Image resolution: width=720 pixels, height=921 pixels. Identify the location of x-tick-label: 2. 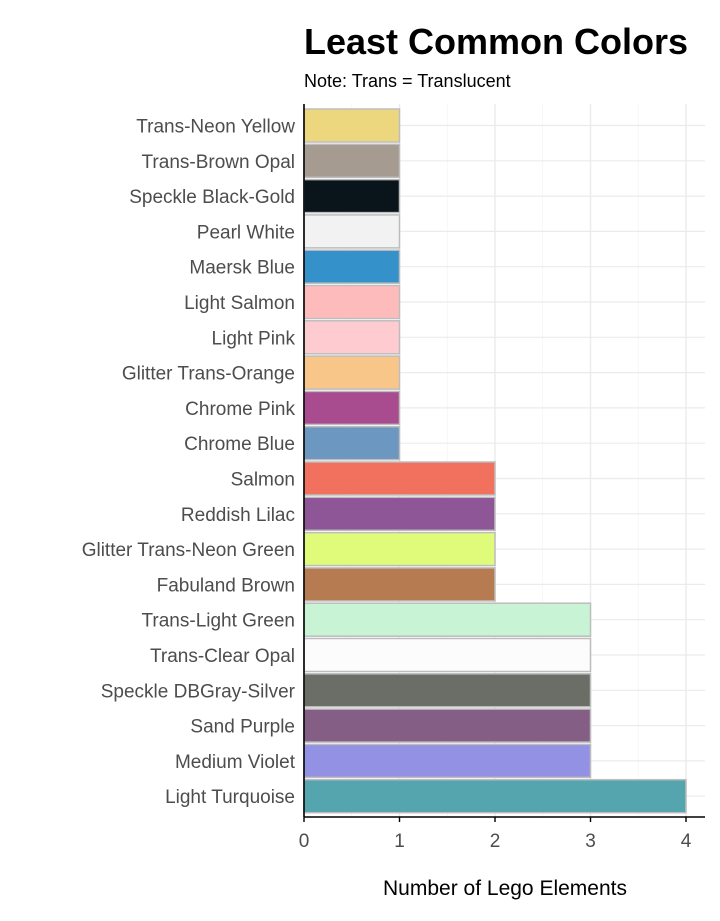
(495, 841).